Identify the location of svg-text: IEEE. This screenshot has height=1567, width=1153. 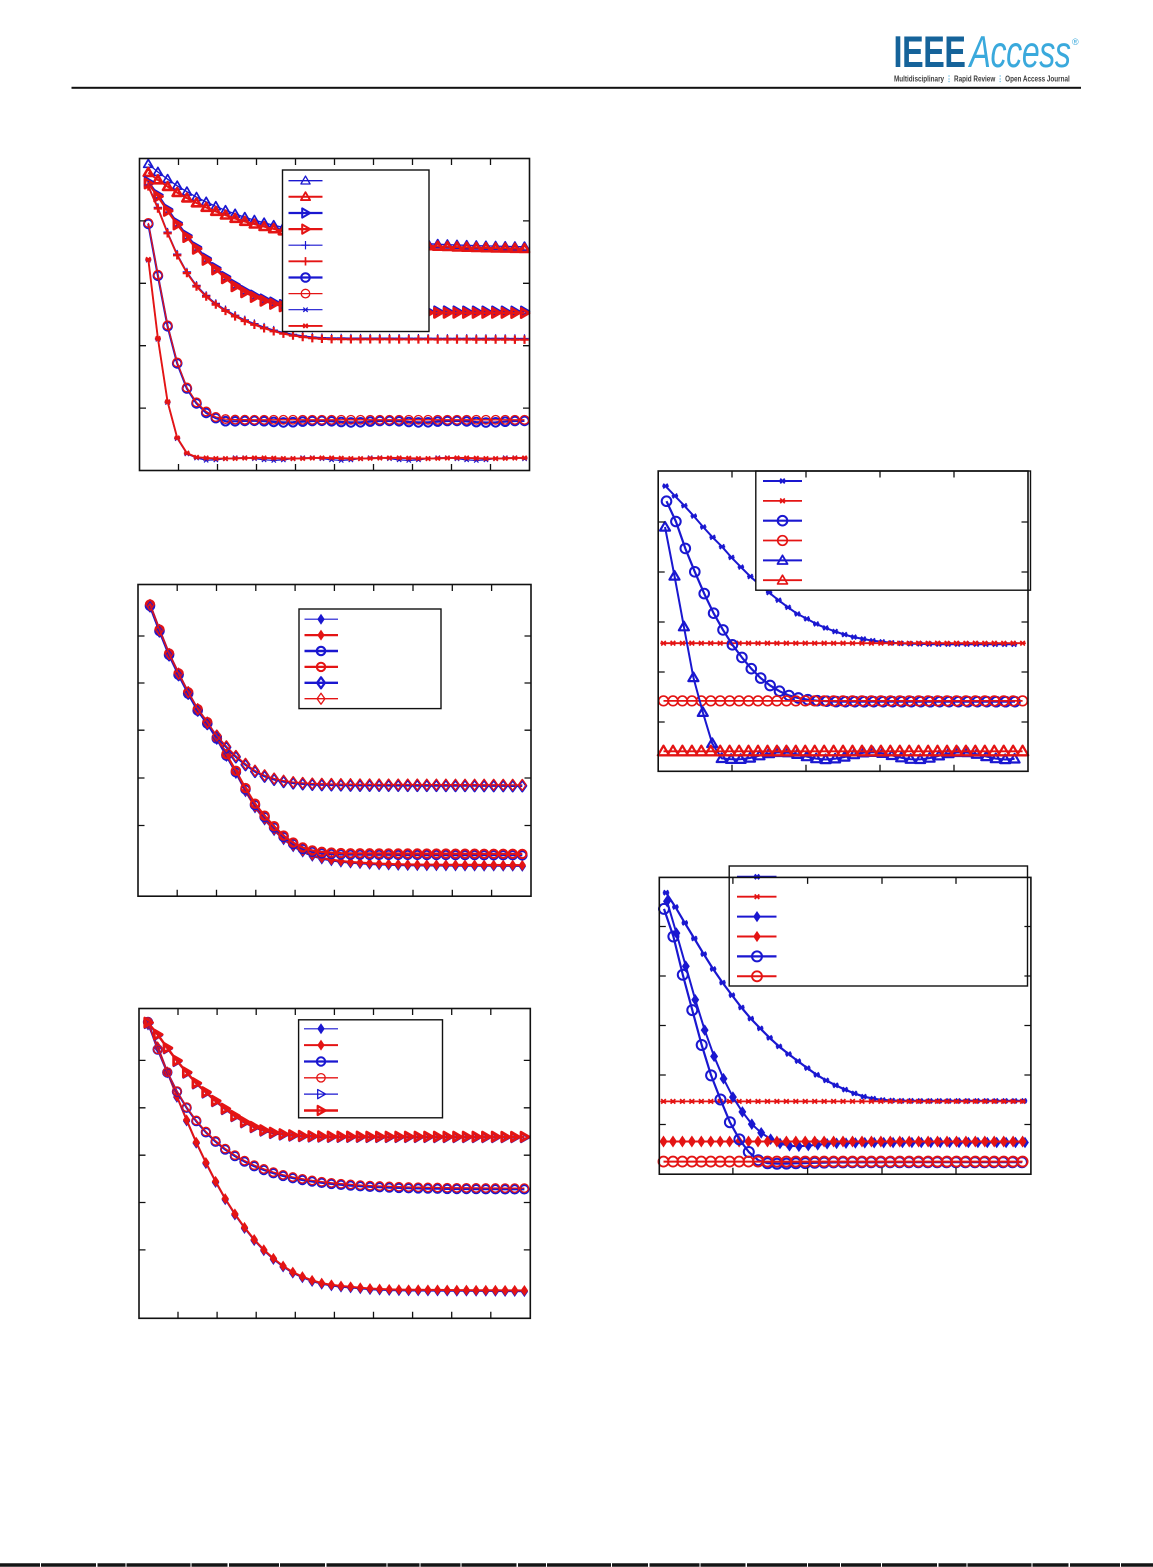
(930, 52).